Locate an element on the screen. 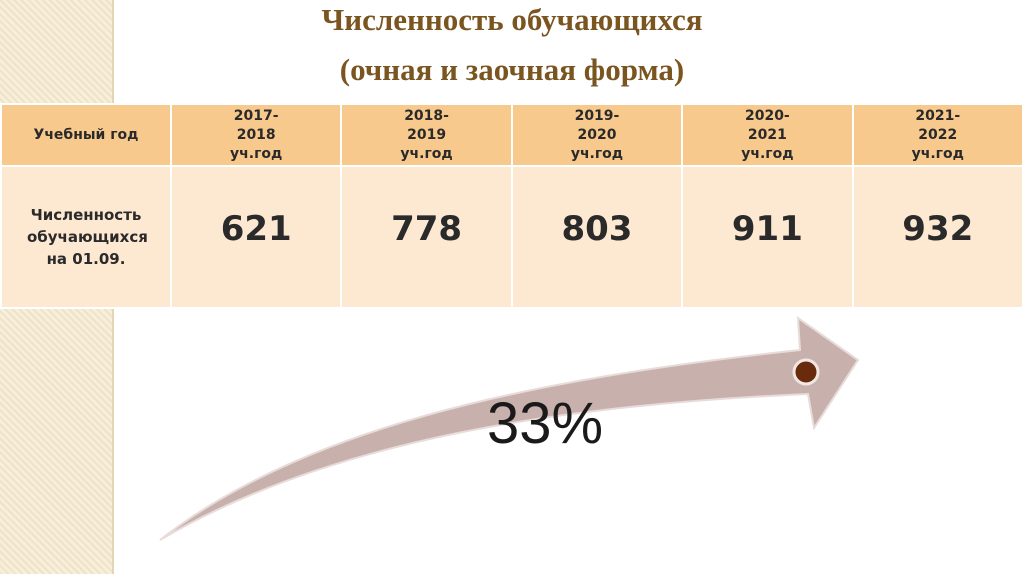 The width and height of the screenshot is (1024, 574). value-cell-text: 778 is located at coordinates (427, 228).